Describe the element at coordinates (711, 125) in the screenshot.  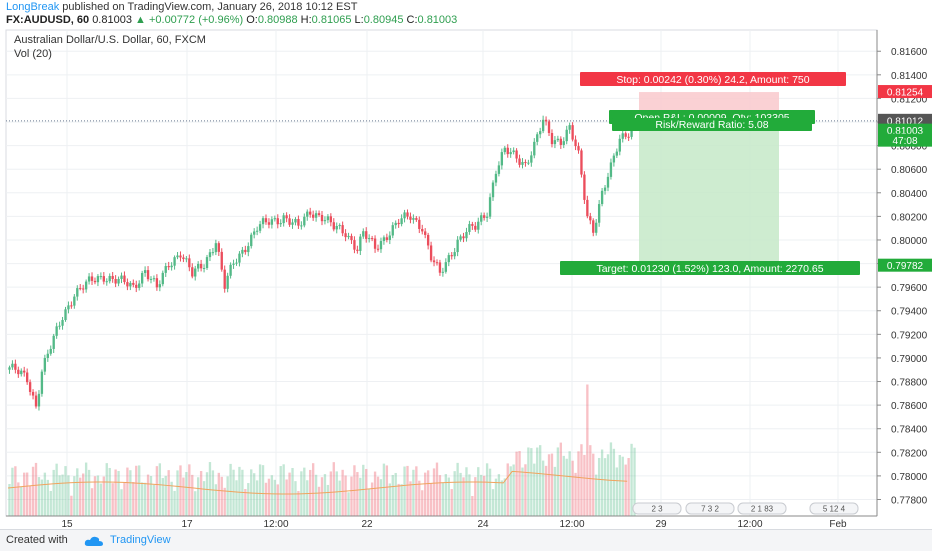
I see `rr-label: Risk/Reward Ratio: 5.08` at that location.